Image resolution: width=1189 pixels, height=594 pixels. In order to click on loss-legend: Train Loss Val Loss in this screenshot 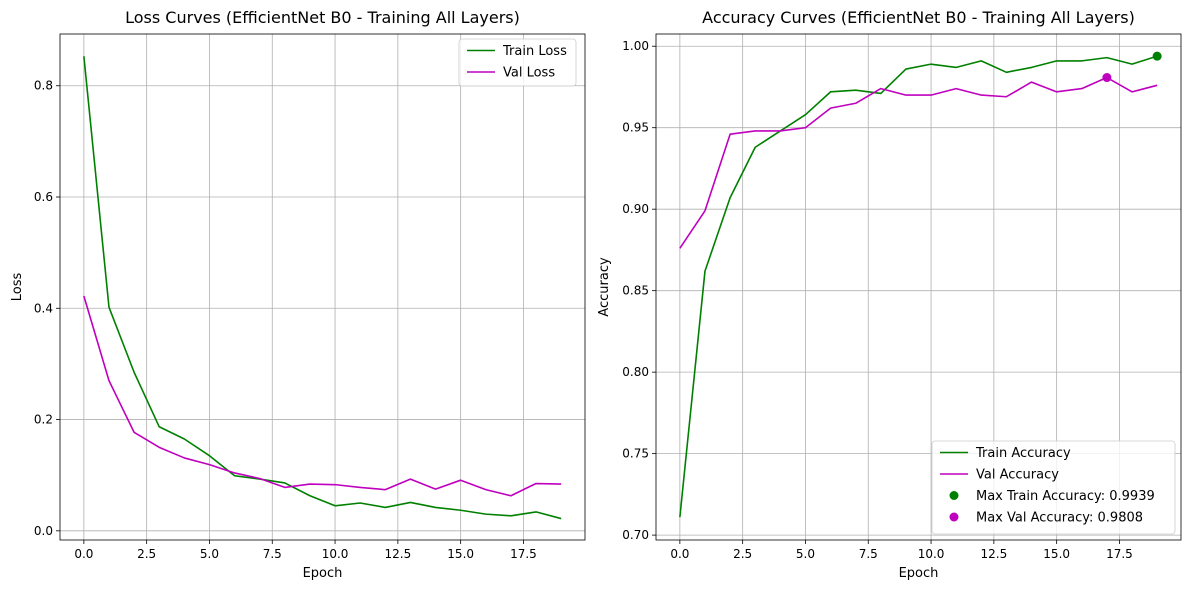, I will do `click(517, 62)`.